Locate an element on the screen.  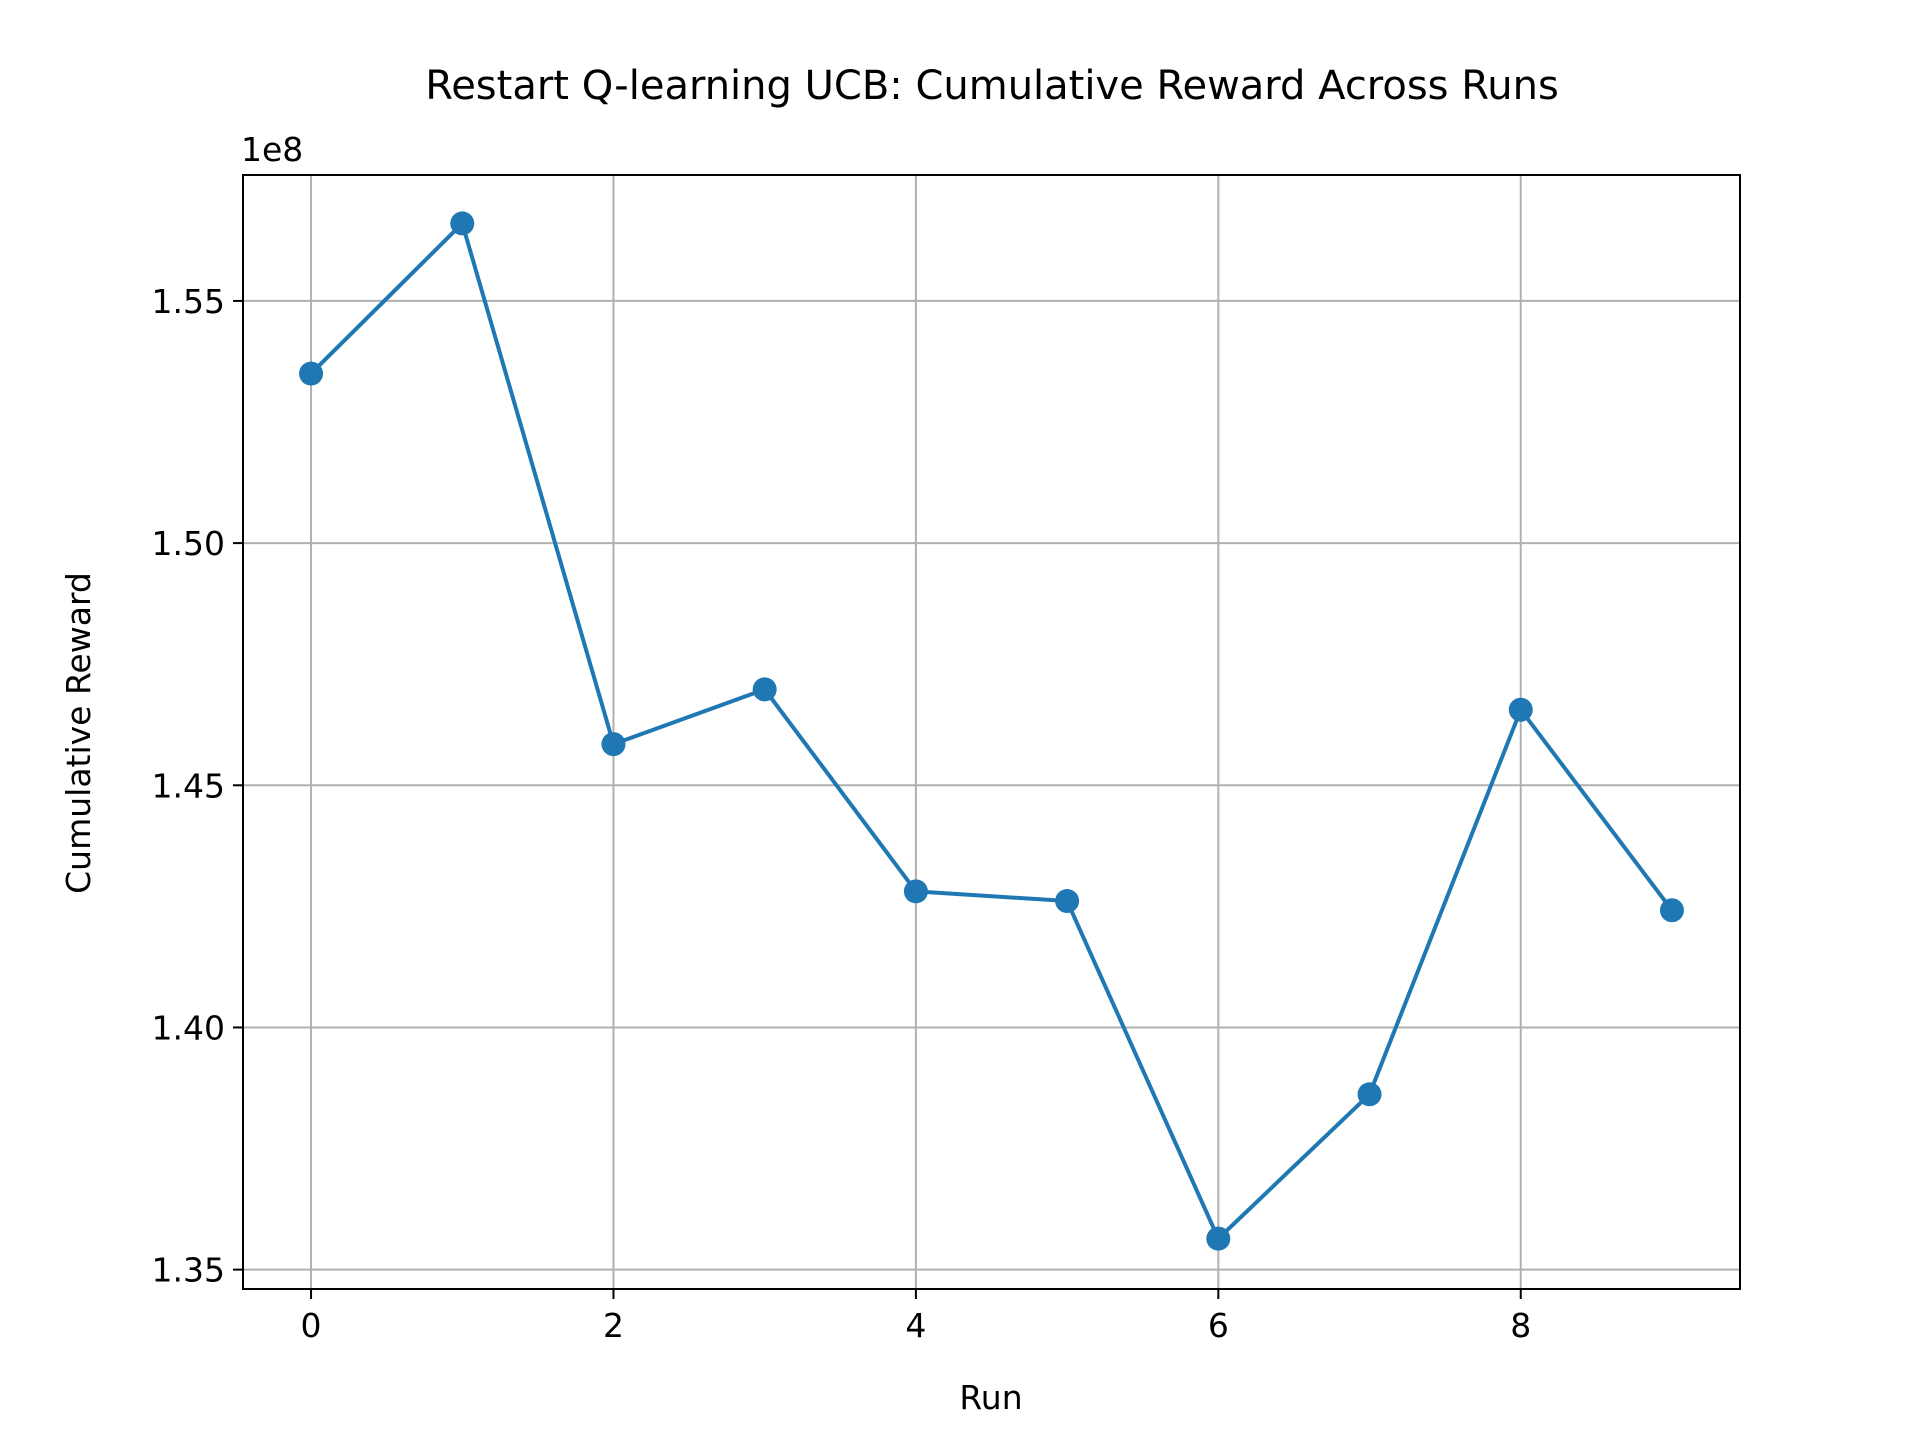
x-tick-label: 4 is located at coordinates (915, 1325).